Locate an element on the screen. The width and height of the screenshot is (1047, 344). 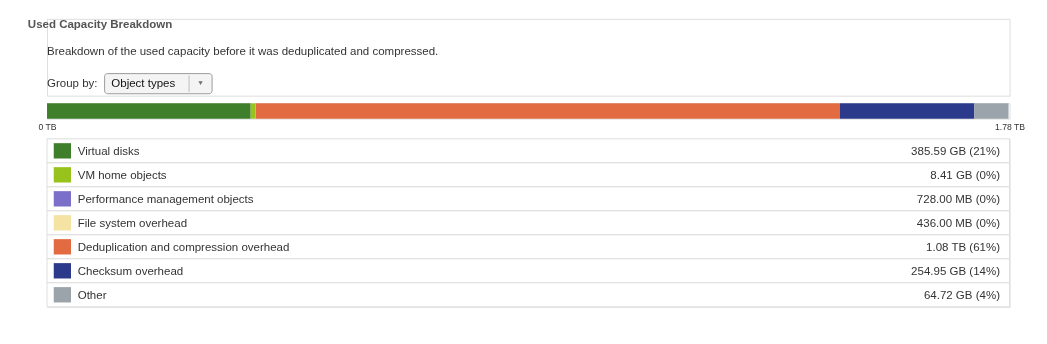
legend-label: Deduplication and compression overhead is located at coordinates (183, 246).